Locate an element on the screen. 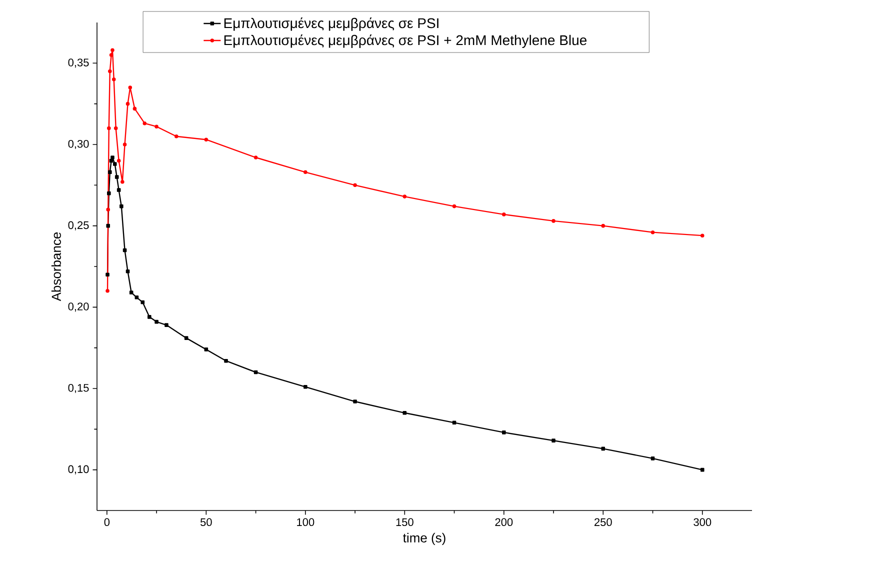  y-tick-label: 0,20 is located at coordinates (78, 307).